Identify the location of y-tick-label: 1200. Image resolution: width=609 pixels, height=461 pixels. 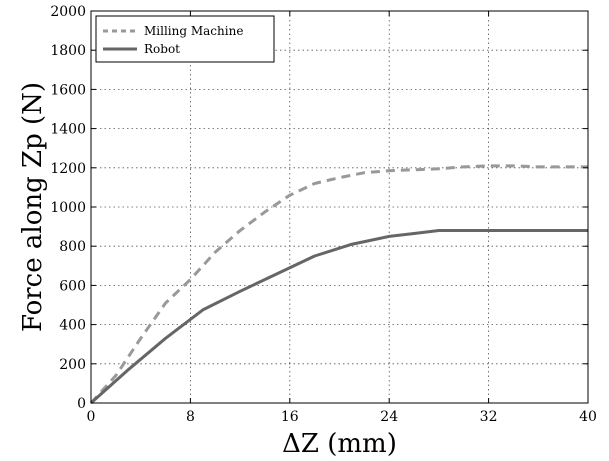
(68, 169).